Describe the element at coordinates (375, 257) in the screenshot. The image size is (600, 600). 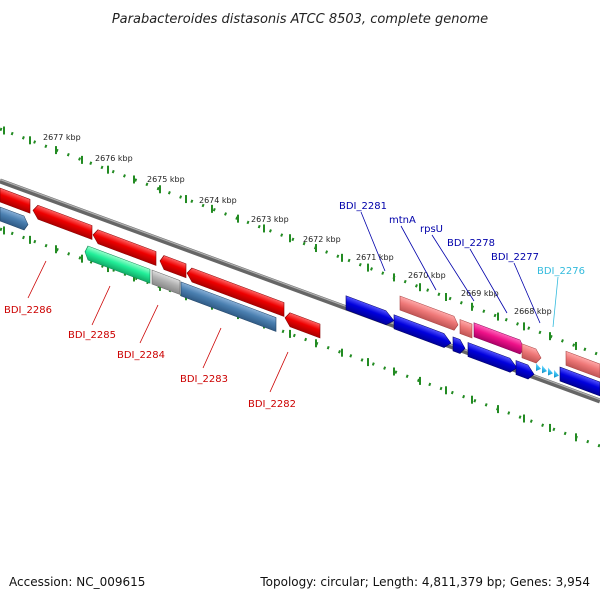
I see `scale-label-2671: 2671 kbp` at that location.